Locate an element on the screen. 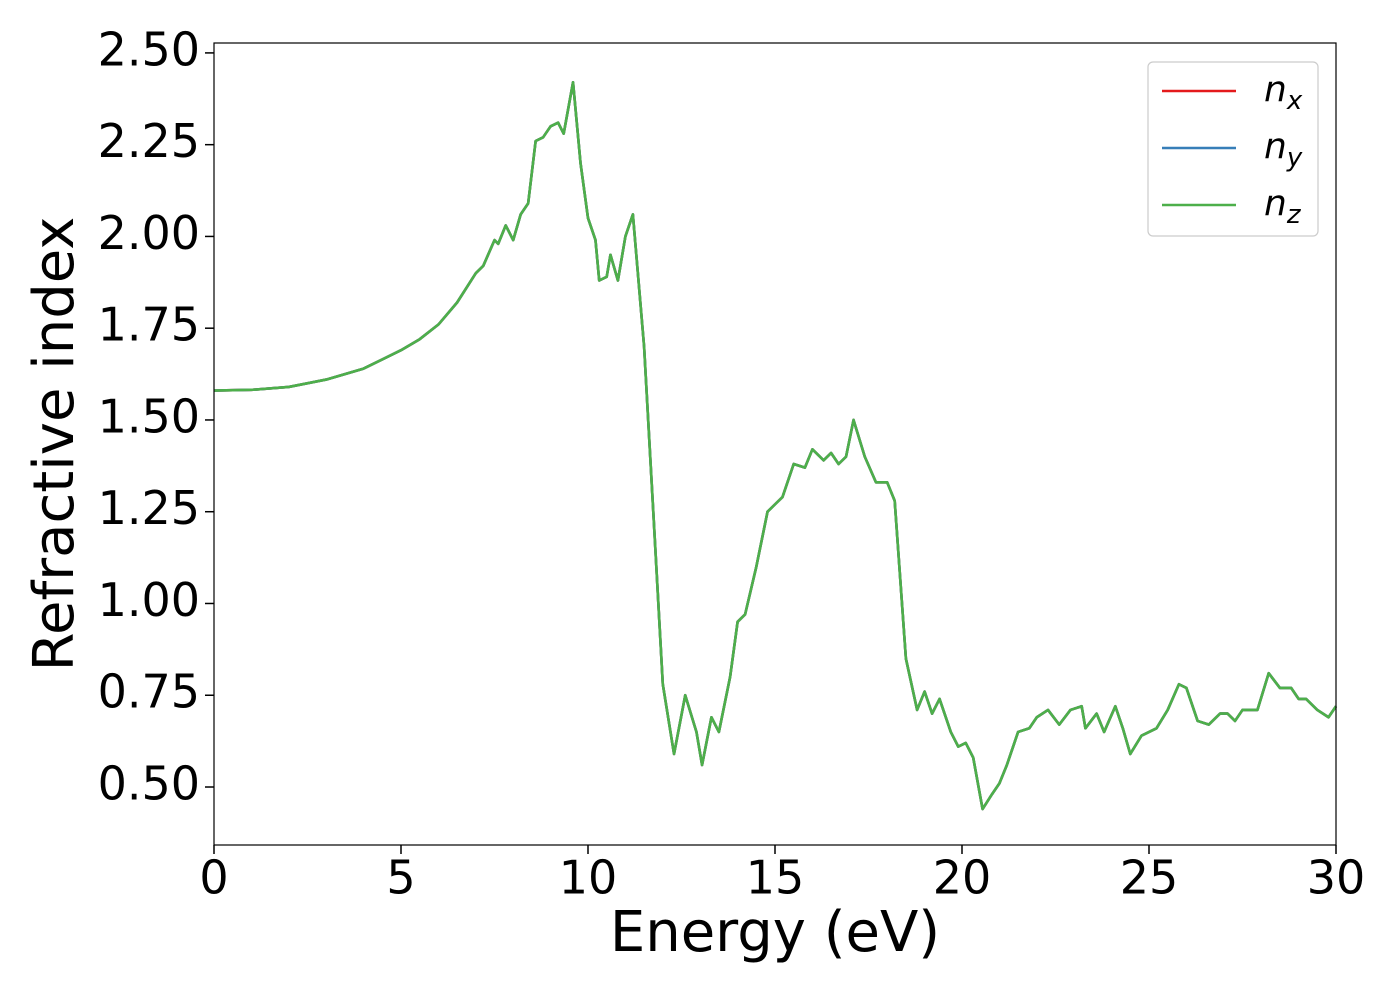  y-tick-label: 2.50 is located at coordinates (149, 49).